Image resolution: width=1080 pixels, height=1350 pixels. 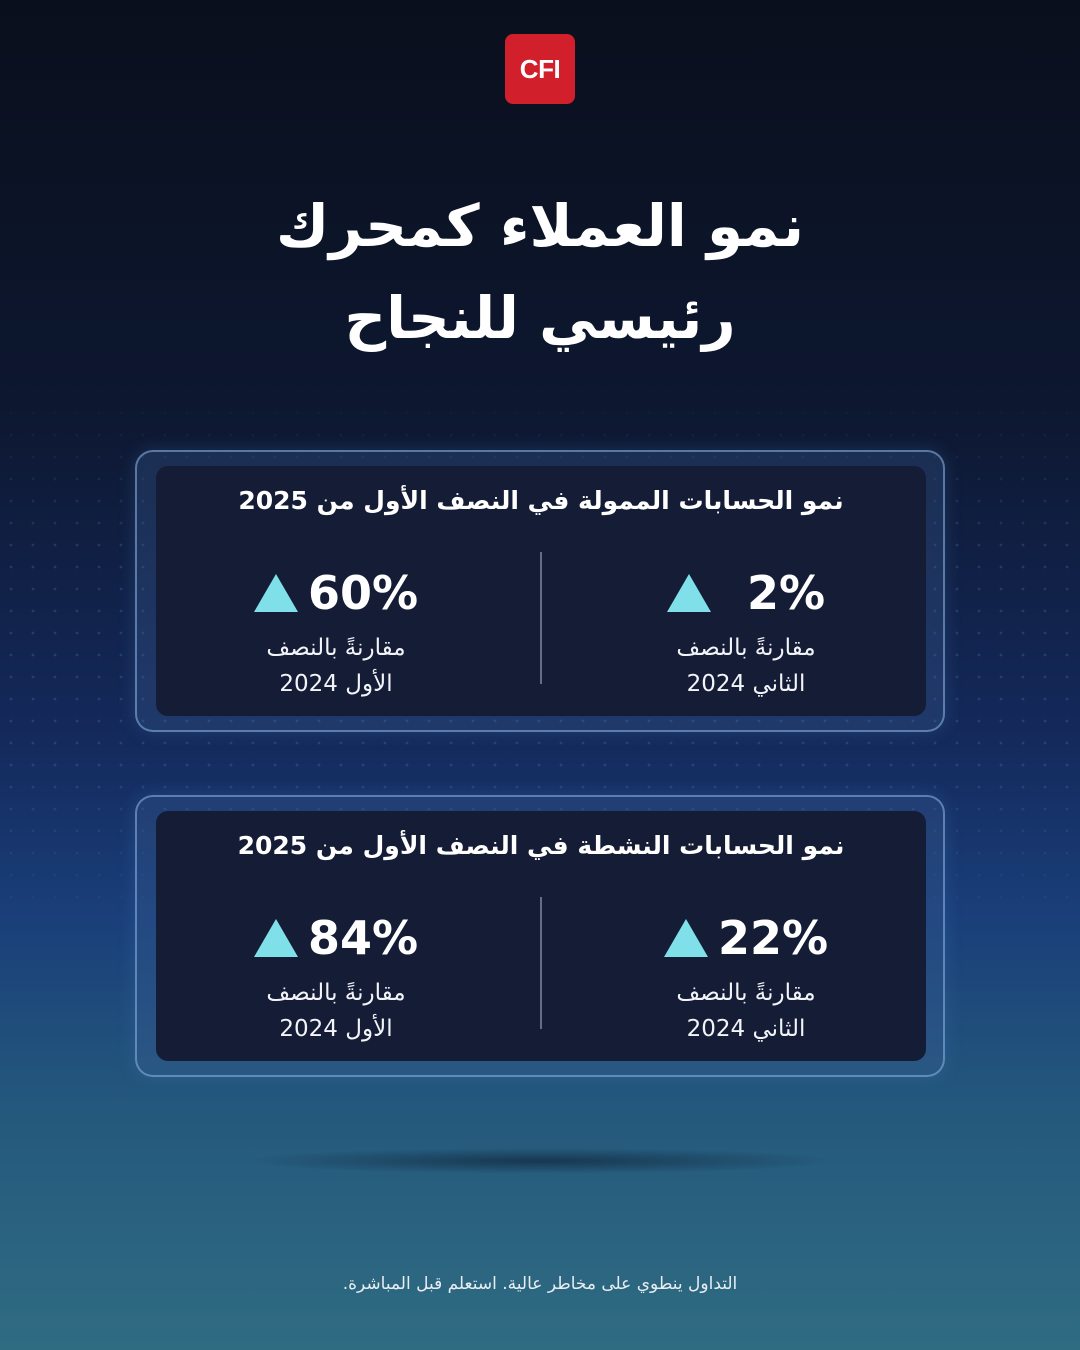 I want to click on title-line-1: نمو العملاء كمحرك, so click(x=540, y=226).